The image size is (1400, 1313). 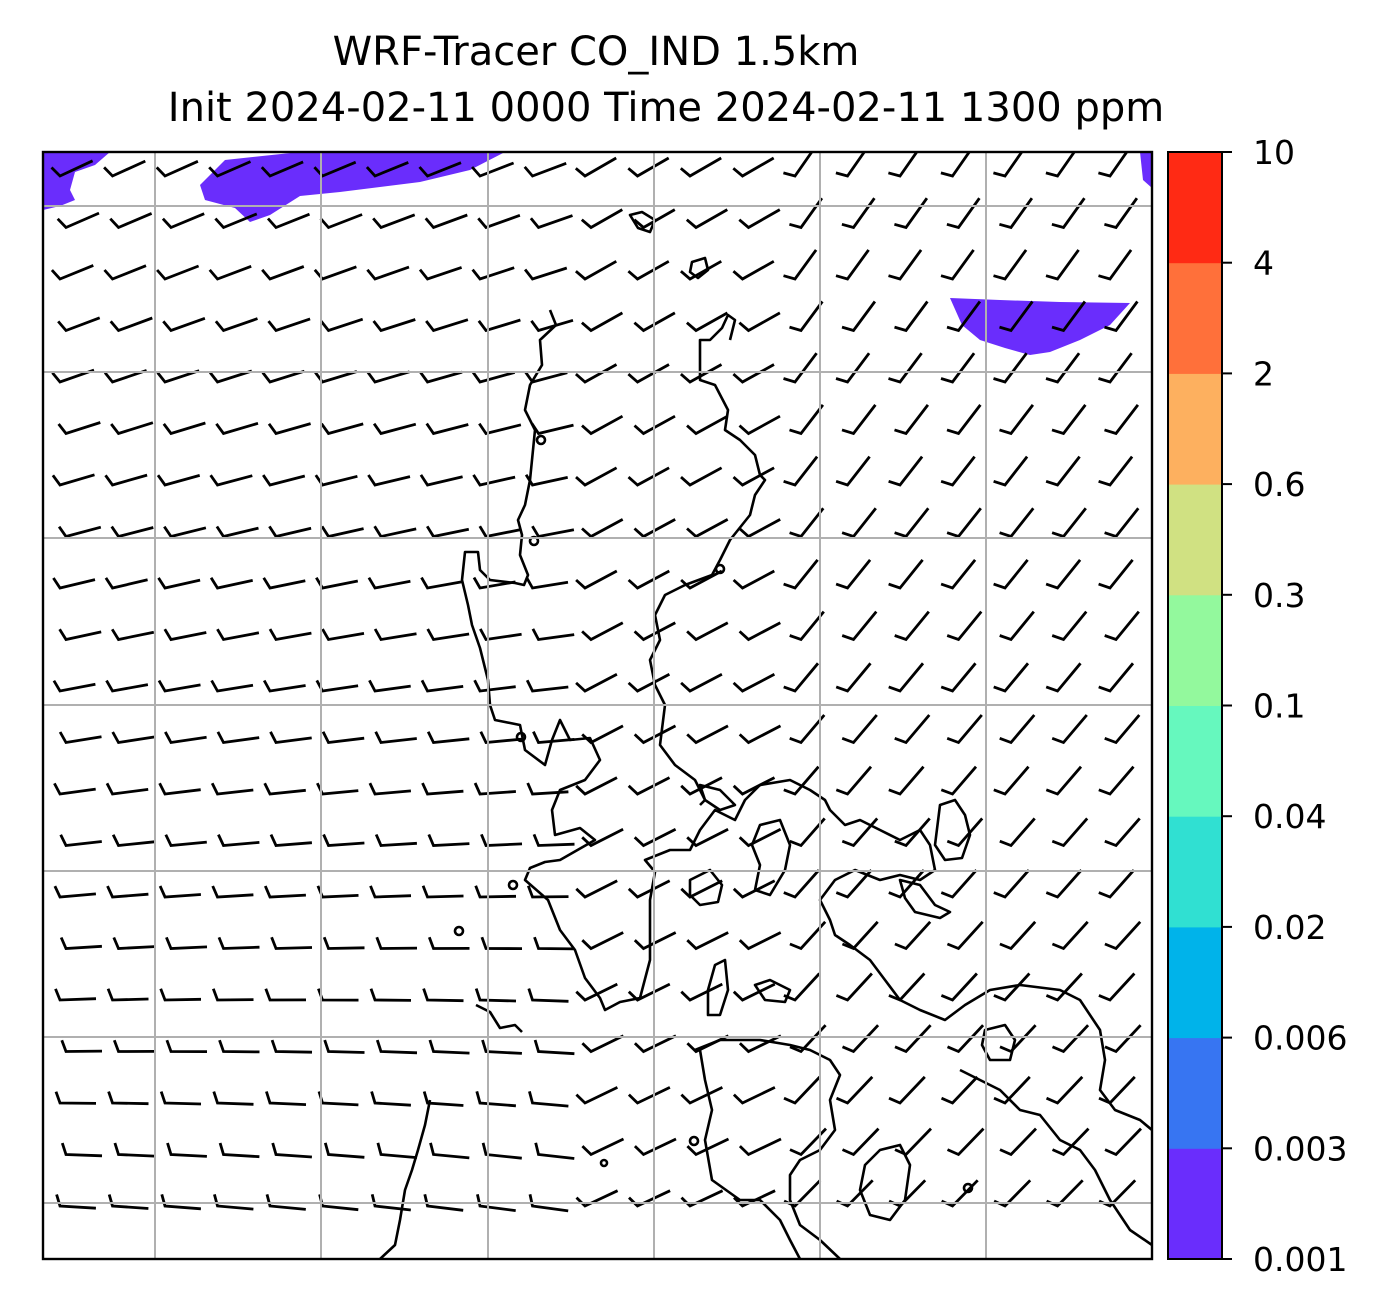 I want to click on coastline-south-west, so click(x=768, y=1148).